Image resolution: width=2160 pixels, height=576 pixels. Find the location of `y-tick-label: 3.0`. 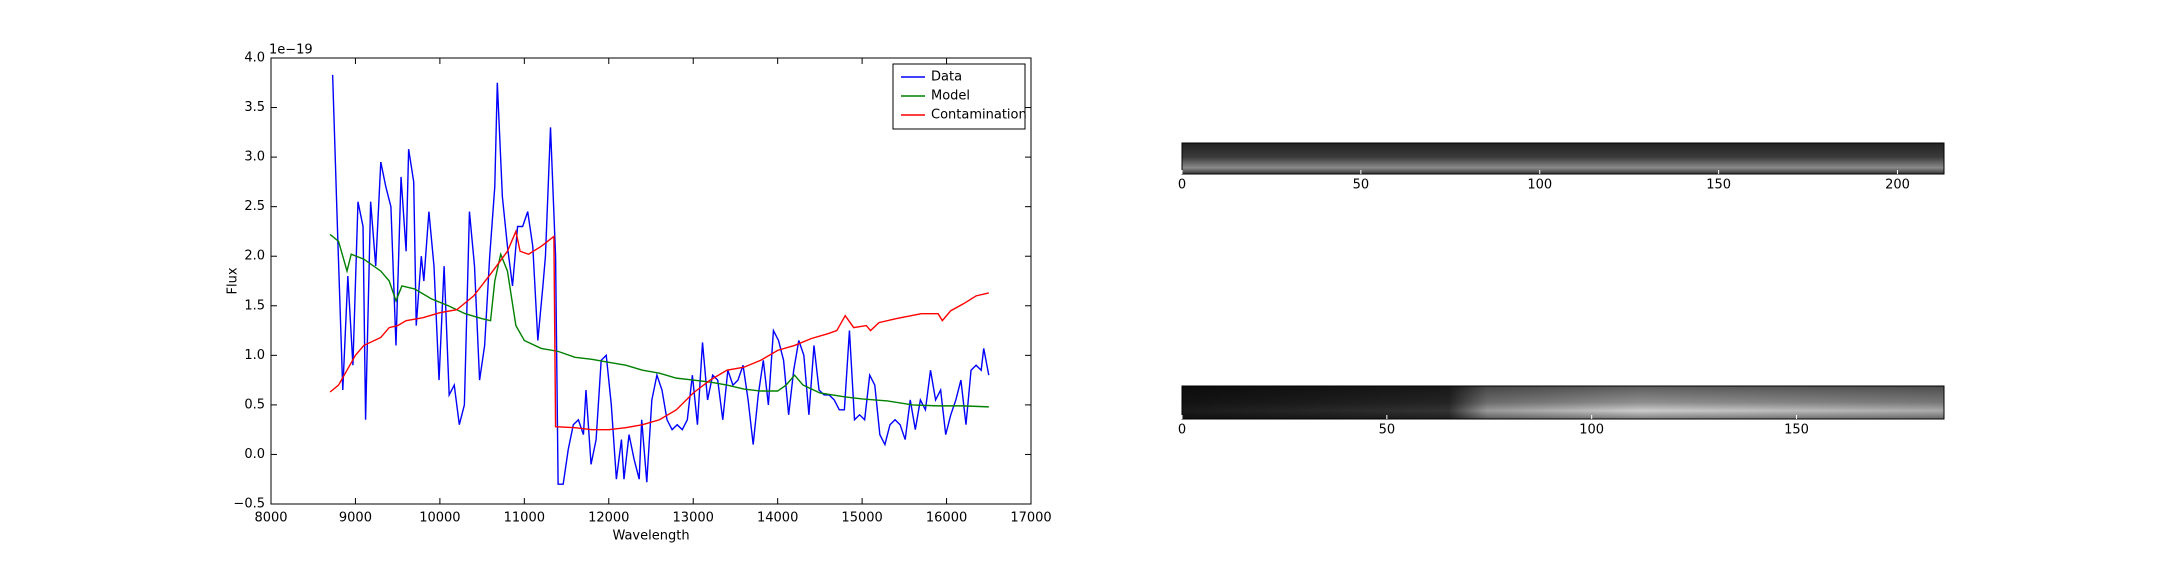

y-tick-label: 3.0 is located at coordinates (254, 157).